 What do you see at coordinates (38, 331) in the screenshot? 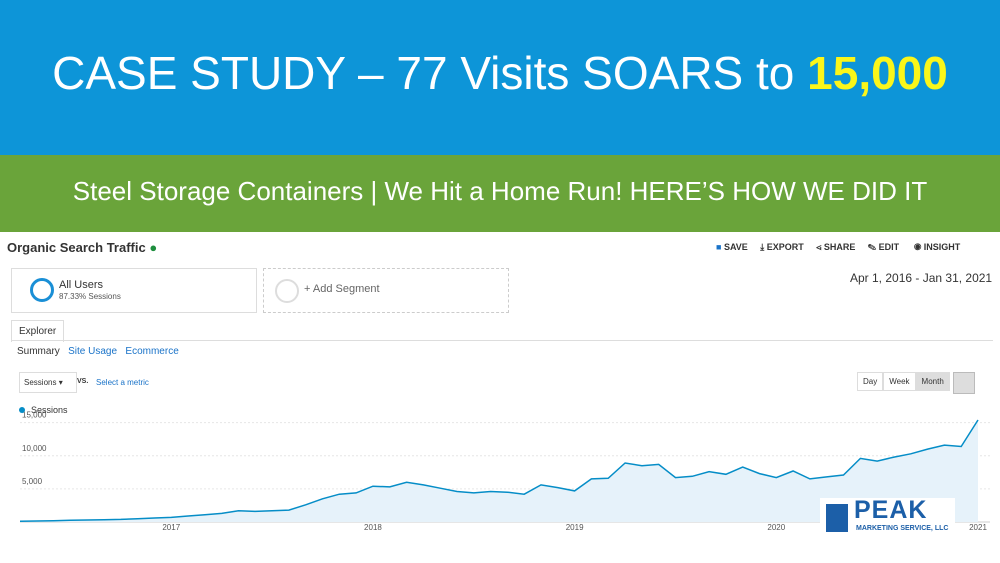
I see `tab: Explorer` at bounding box center [38, 331].